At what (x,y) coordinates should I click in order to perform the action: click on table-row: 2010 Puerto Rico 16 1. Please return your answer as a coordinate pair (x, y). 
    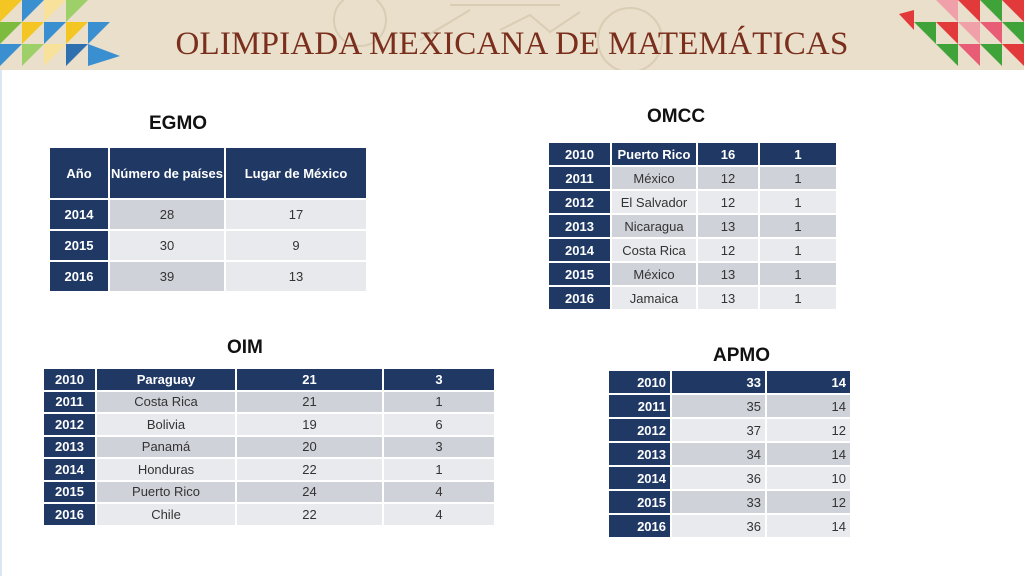
    Looking at the image, I should click on (692, 154).